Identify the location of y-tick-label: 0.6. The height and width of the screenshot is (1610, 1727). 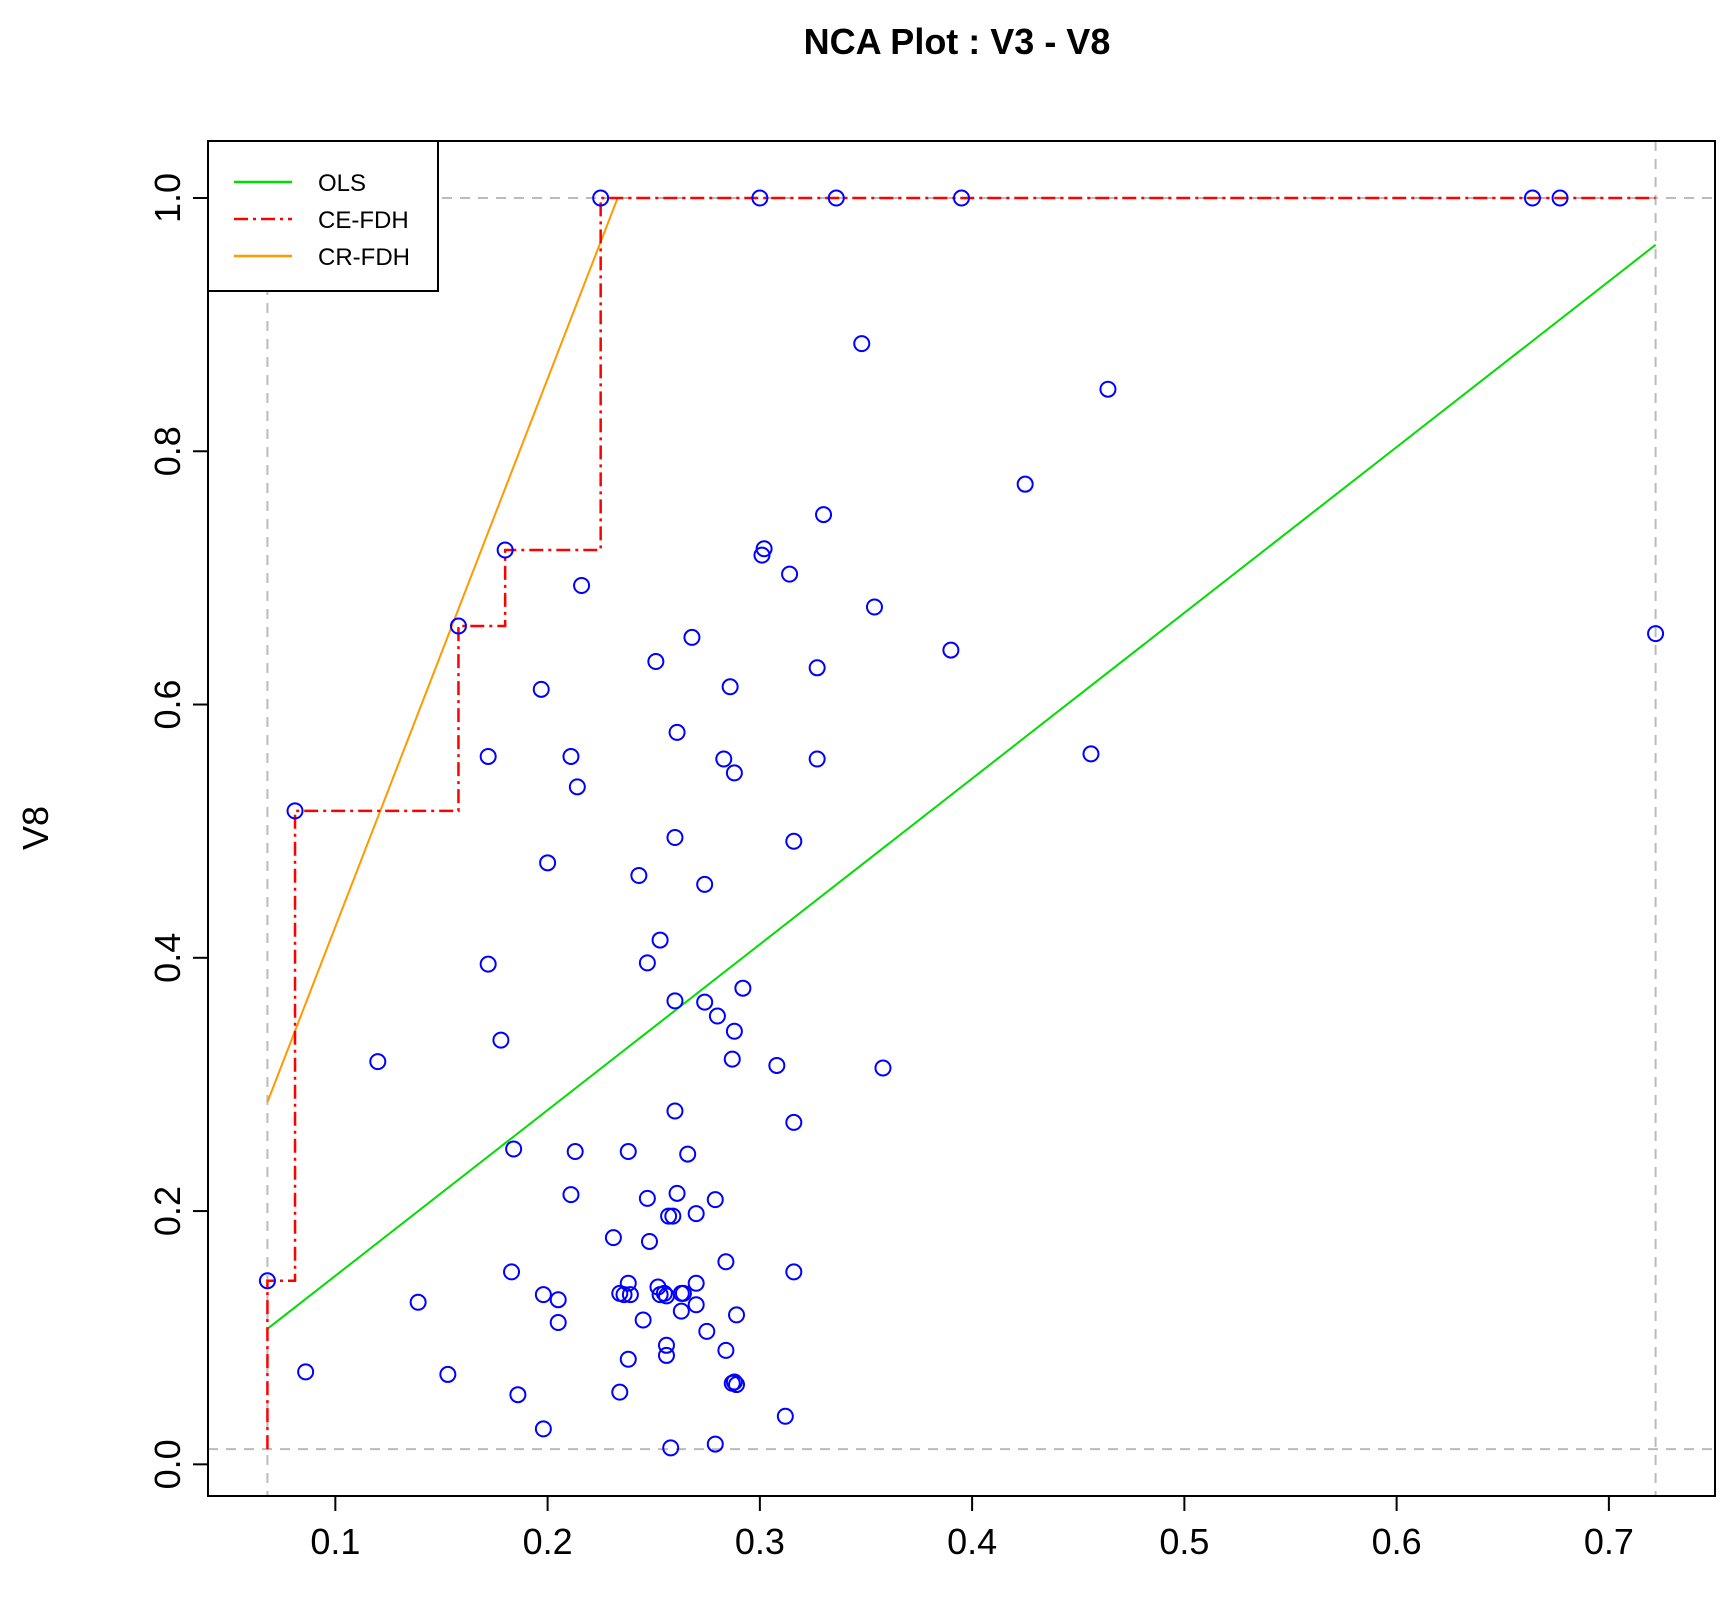
(167, 705).